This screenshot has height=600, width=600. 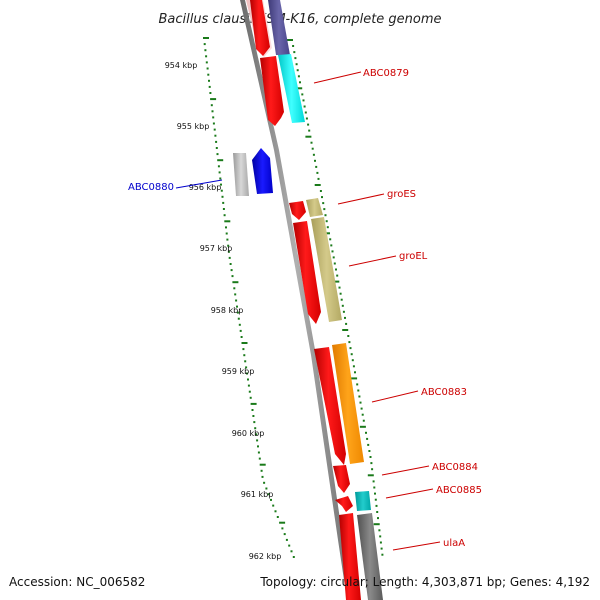 What do you see at coordinates (257, 494) in the screenshot?
I see `ruler-label: 961 kbp` at bounding box center [257, 494].